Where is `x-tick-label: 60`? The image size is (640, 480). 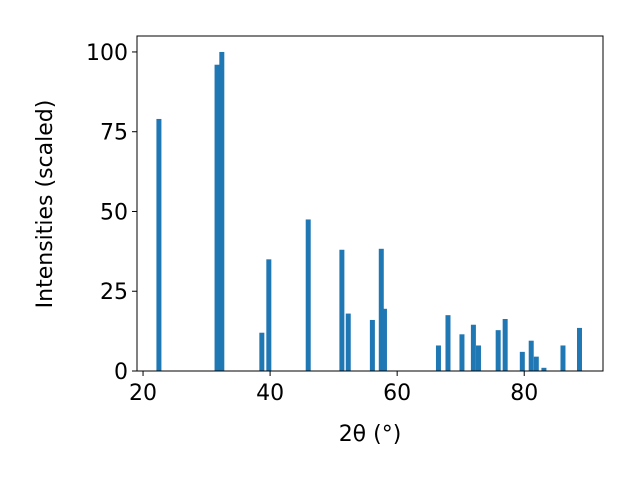 x-tick-label: 60 is located at coordinates (397, 393).